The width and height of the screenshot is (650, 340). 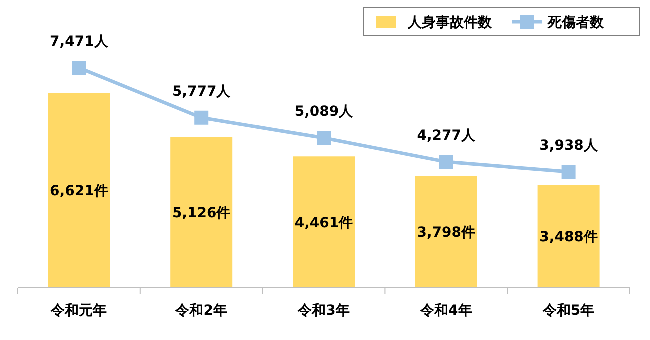 I want to click on data-label: 3,798件, so click(x=446, y=233).